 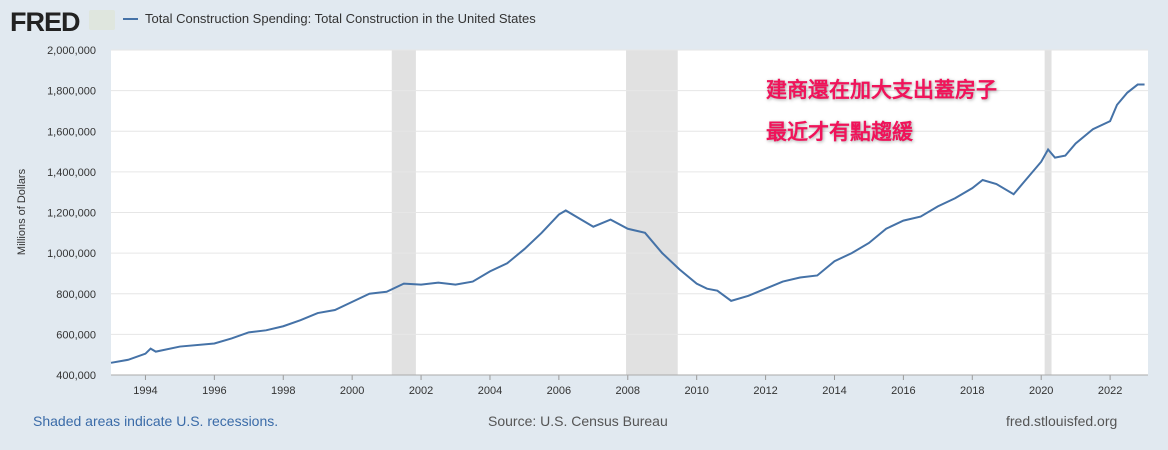 I want to click on y-tick-label: 400,000, so click(x=76, y=376).